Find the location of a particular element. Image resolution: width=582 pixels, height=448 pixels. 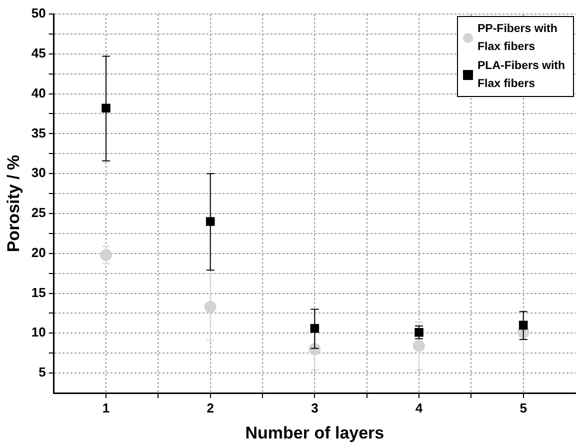

legend-label: PP-Fibers with Flax fibers is located at coordinates (518, 38).